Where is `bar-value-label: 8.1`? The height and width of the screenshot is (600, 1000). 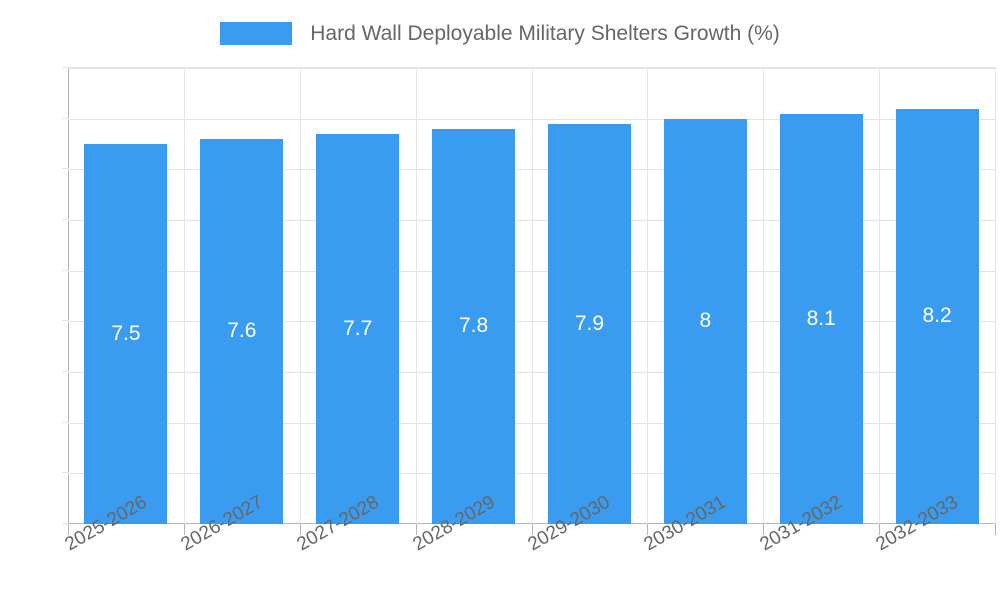
bar-value-label: 8.1 is located at coordinates (821, 318).